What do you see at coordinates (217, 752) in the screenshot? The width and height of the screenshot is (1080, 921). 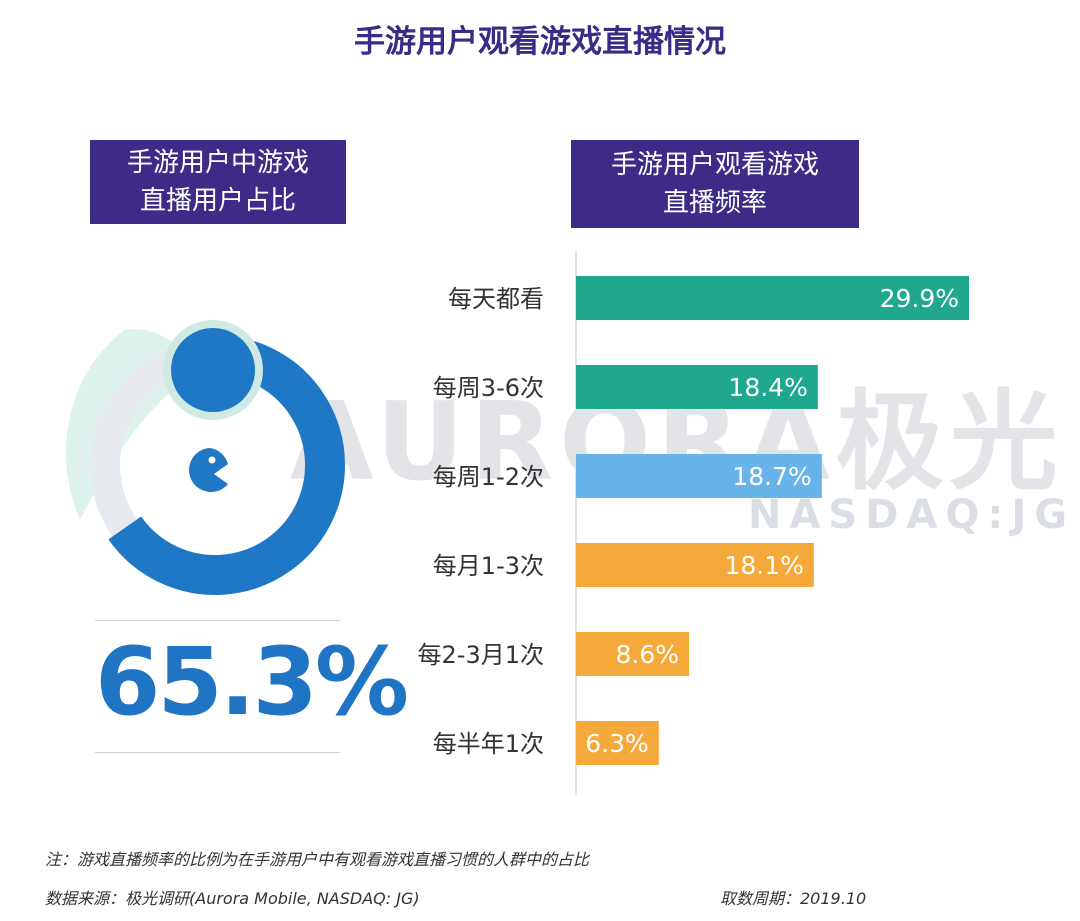 I see `percent-bottom-rule` at bounding box center [217, 752].